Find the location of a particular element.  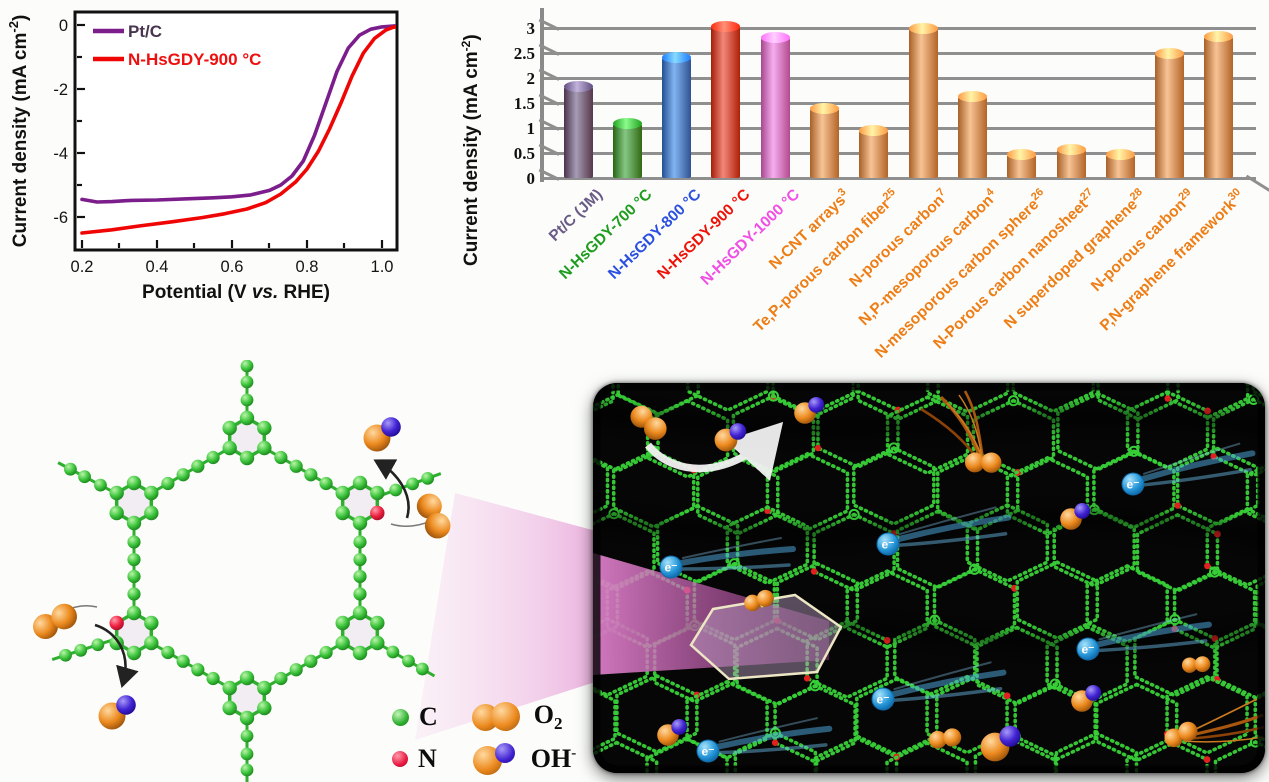

lsv-ticks is located at coordinates (230, 135).